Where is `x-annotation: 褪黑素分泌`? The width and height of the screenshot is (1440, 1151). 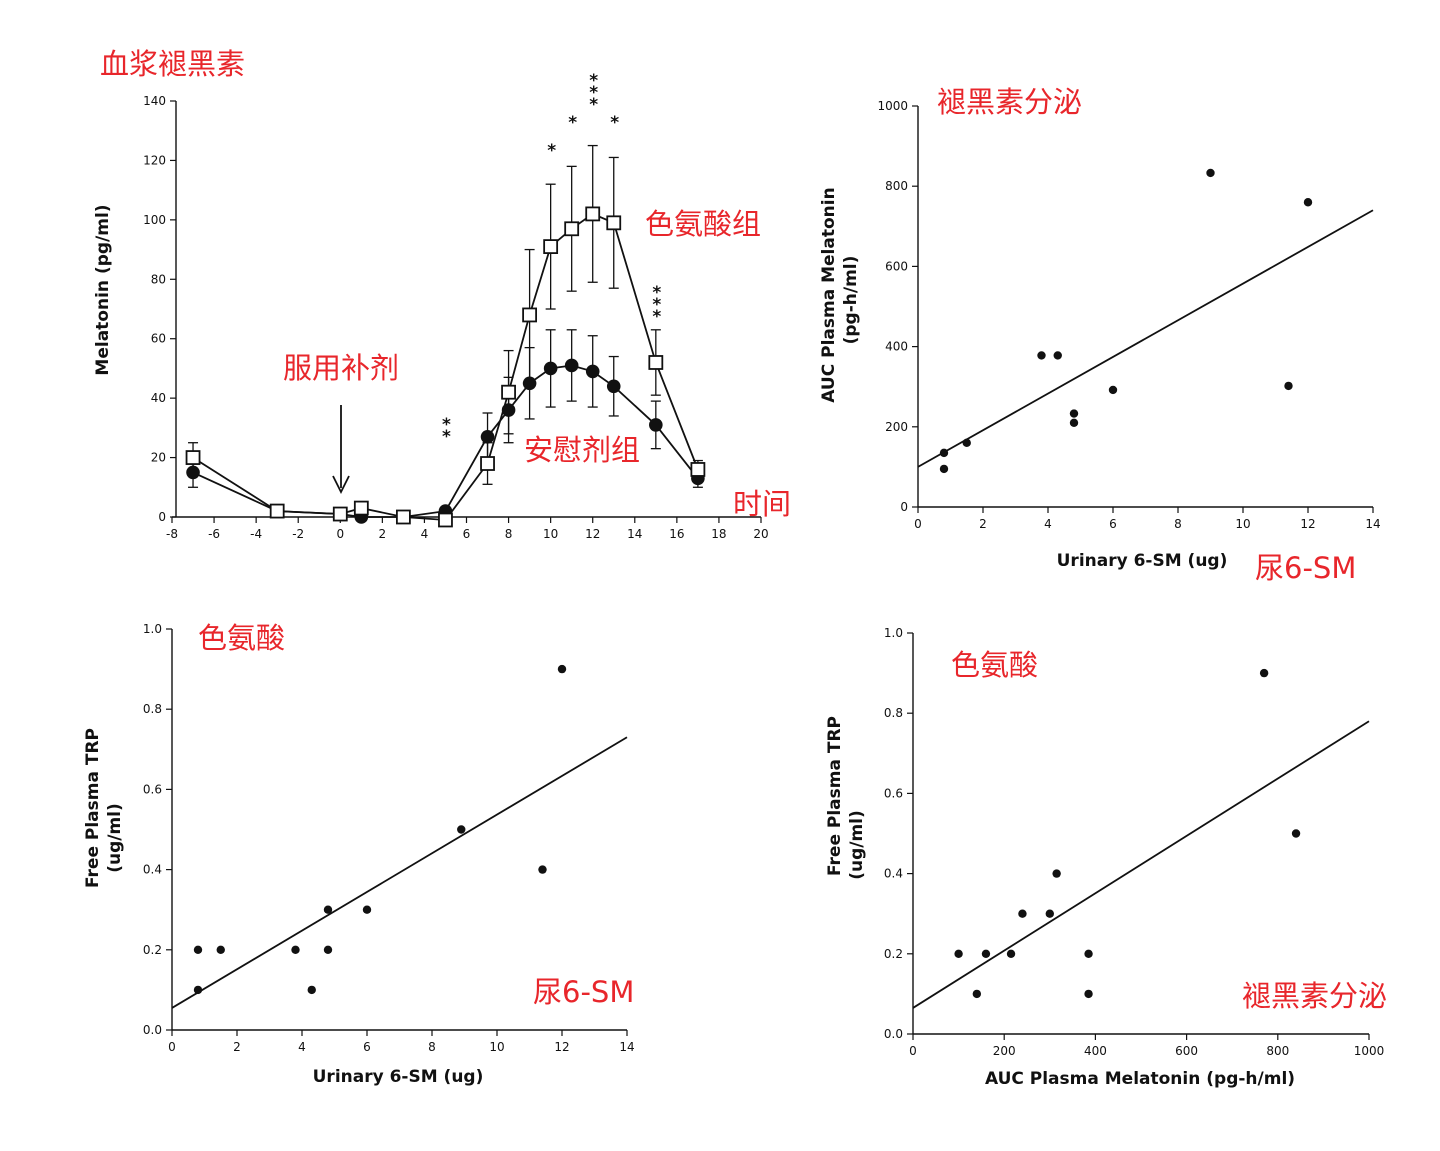 x-annotation: 褪黑素分泌 is located at coordinates (1314, 996).